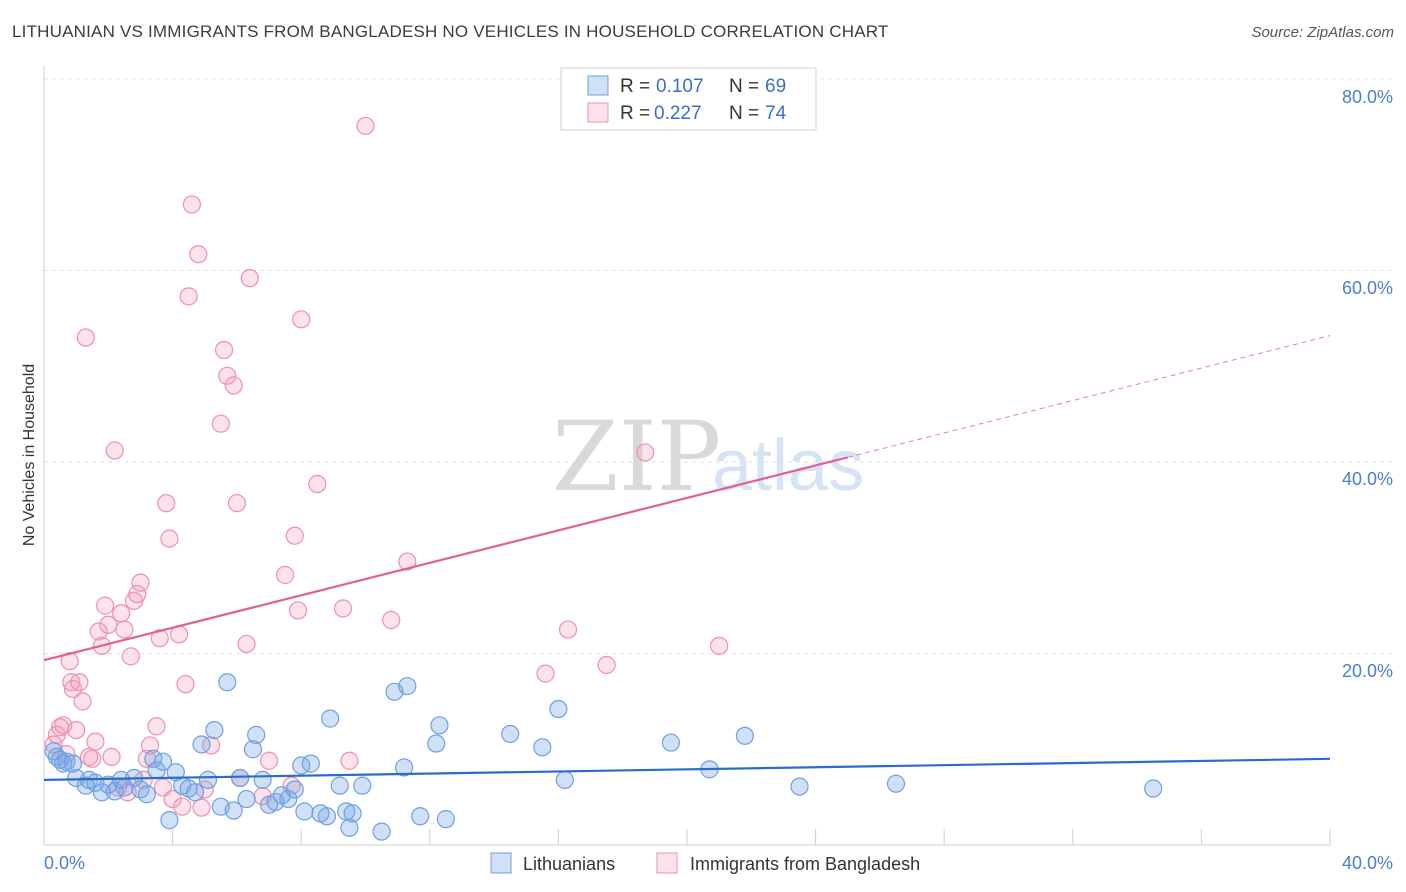 The image size is (1406, 892). What do you see at coordinates (775, 86) in the screenshot?
I see `legend-n-value: 69` at bounding box center [775, 86].